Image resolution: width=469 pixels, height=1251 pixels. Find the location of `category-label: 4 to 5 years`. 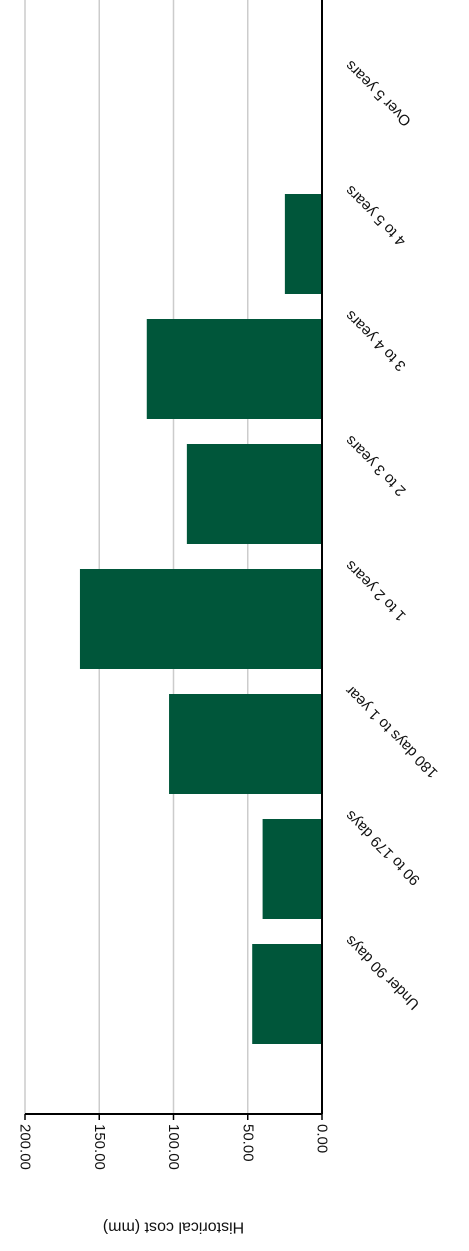

category-label: 4 to 5 years is located at coordinates (375, 215).